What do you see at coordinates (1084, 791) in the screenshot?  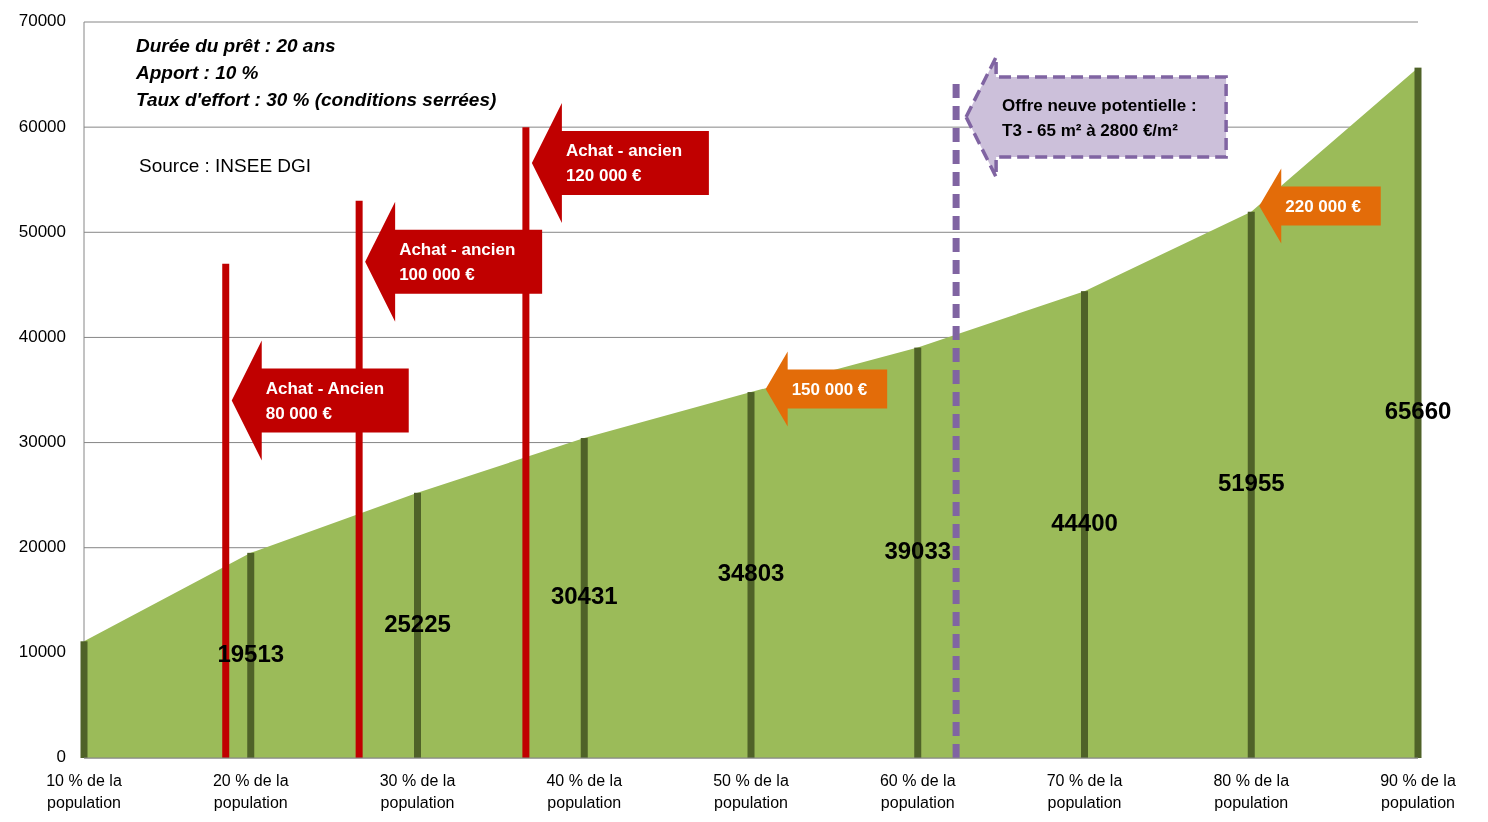 I see `x-tick-label: 70 % de la population` at bounding box center [1084, 791].